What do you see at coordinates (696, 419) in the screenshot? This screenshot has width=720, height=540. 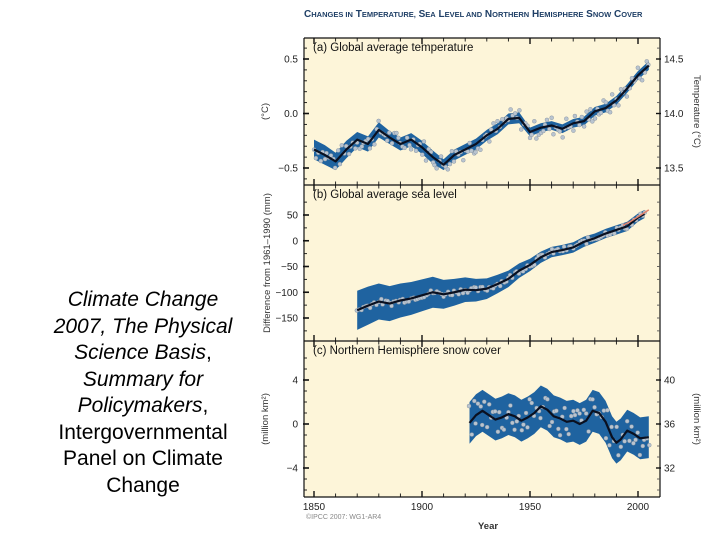 I see `y-right-axis-title: (million km²)` at bounding box center [696, 419].